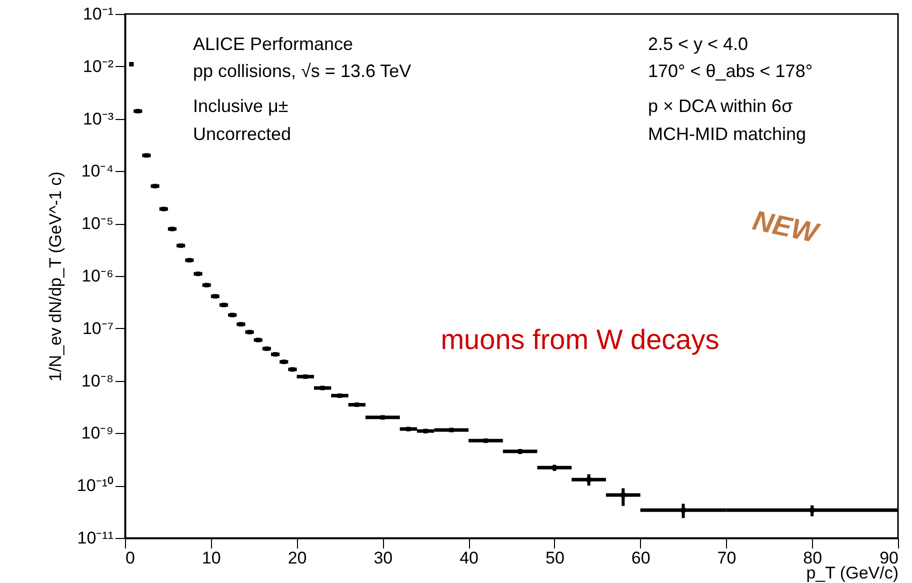  I want to click on y-tick-label: 10⁻⁵, so click(98, 224).